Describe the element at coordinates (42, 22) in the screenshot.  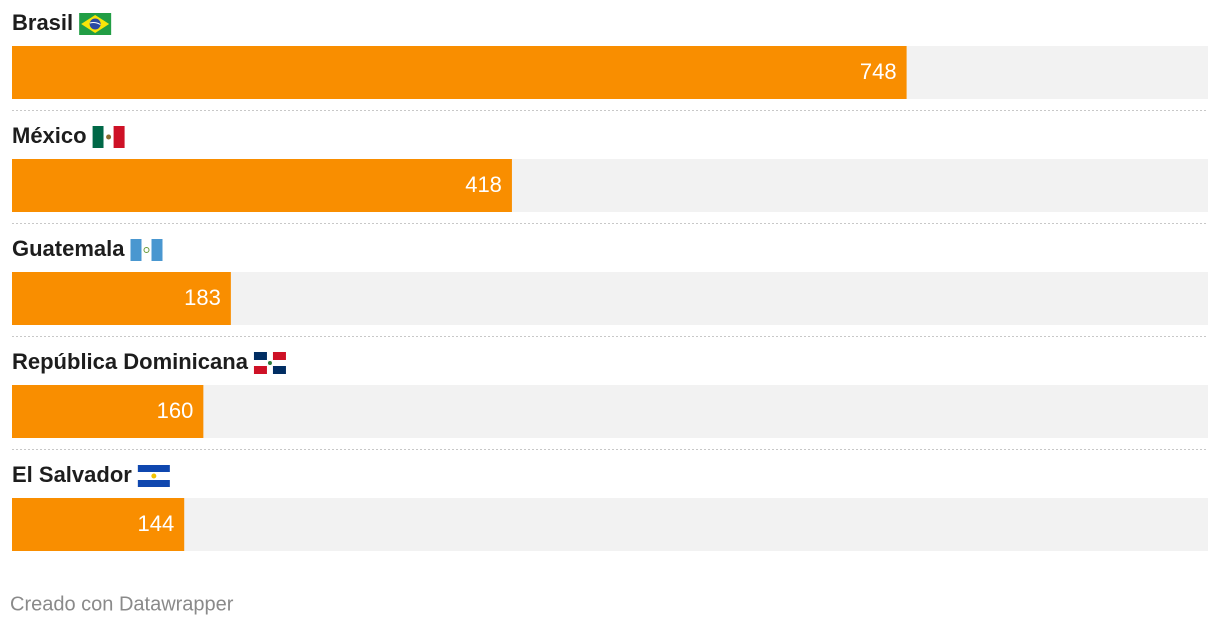
I see `category-label: Brasil` at that location.